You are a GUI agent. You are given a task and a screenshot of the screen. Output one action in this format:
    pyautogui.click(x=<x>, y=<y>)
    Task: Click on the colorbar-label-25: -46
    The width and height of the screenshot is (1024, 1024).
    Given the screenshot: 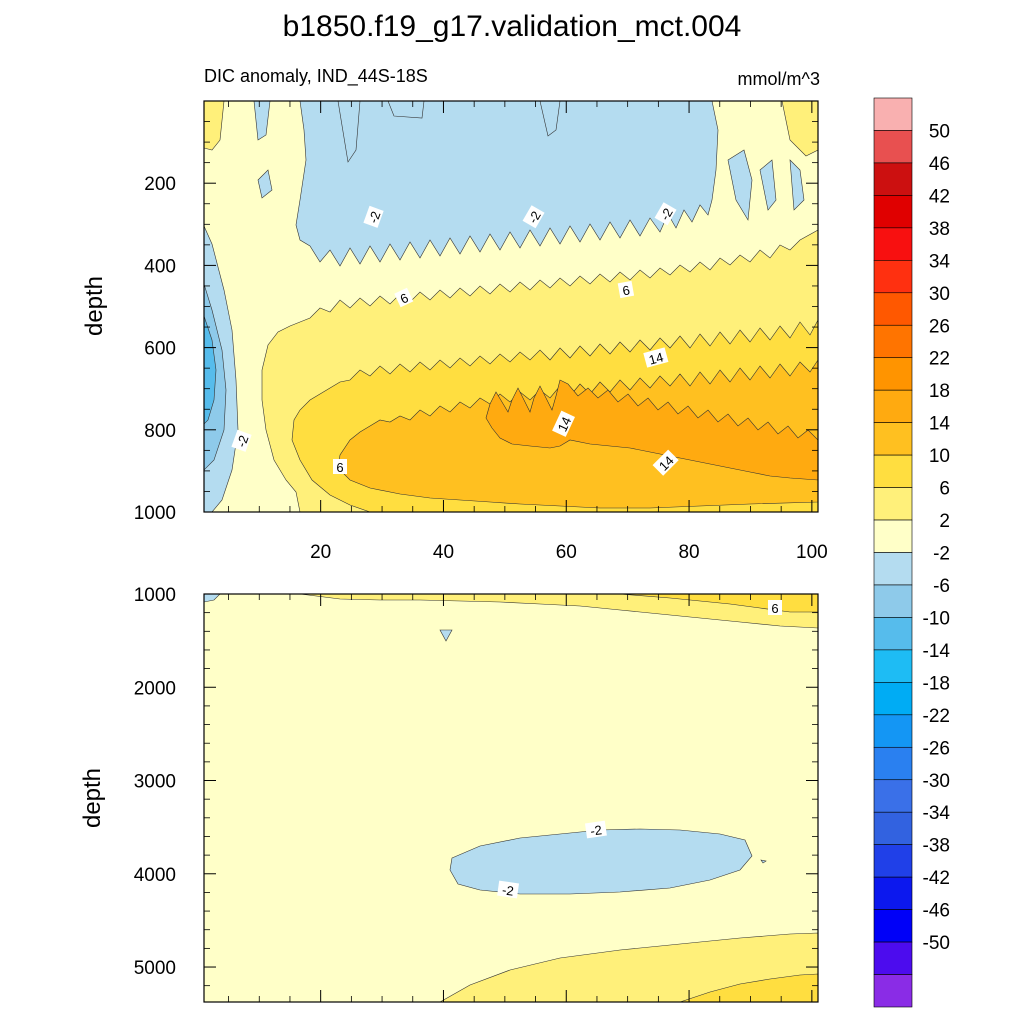 What is the action you would take?
    pyautogui.click(x=936, y=911)
    